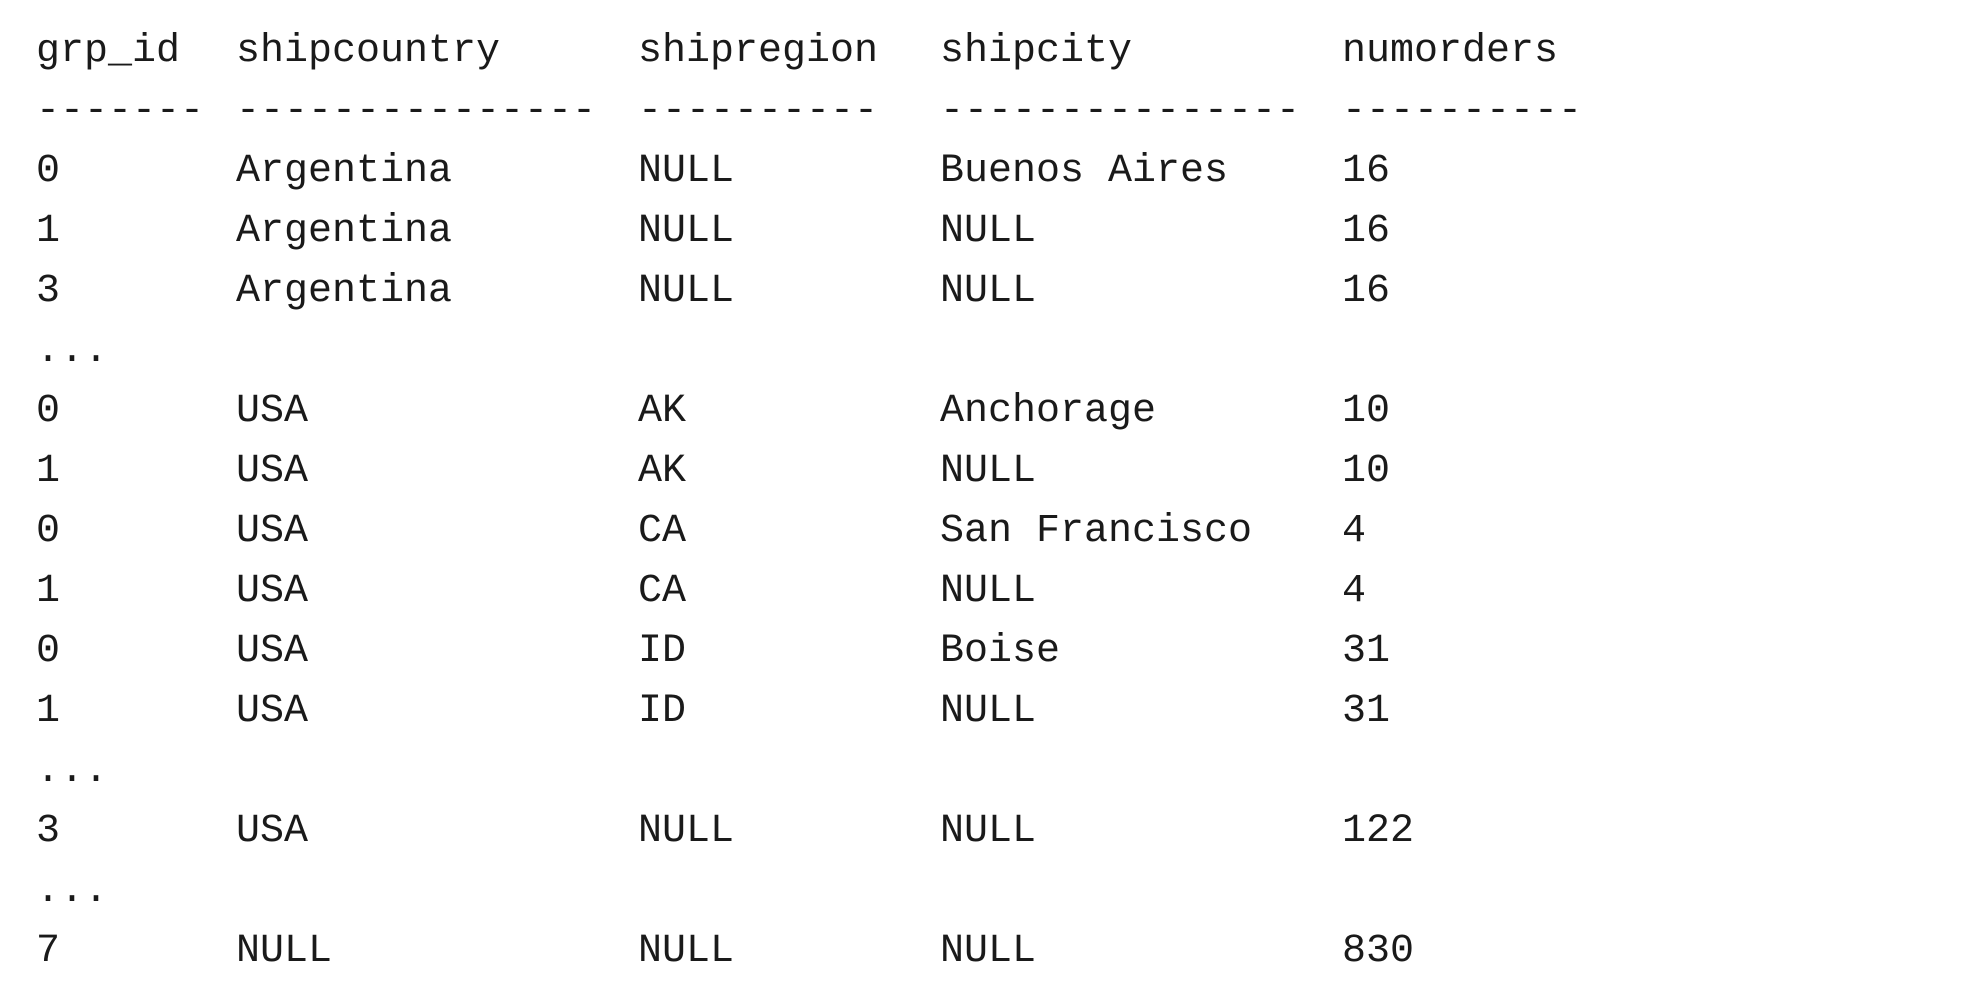 This screenshot has width=1966, height=990. I want to click on table-row: 0 USA AK Anchorage 10, so click(986, 412).